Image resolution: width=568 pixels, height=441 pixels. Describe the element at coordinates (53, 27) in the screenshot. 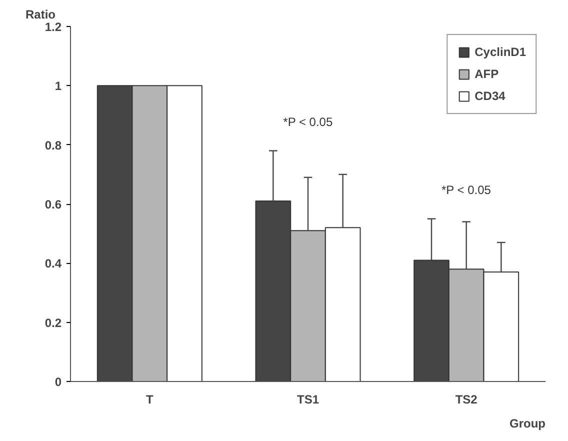

I see `y-tick-label: 1.2` at that location.